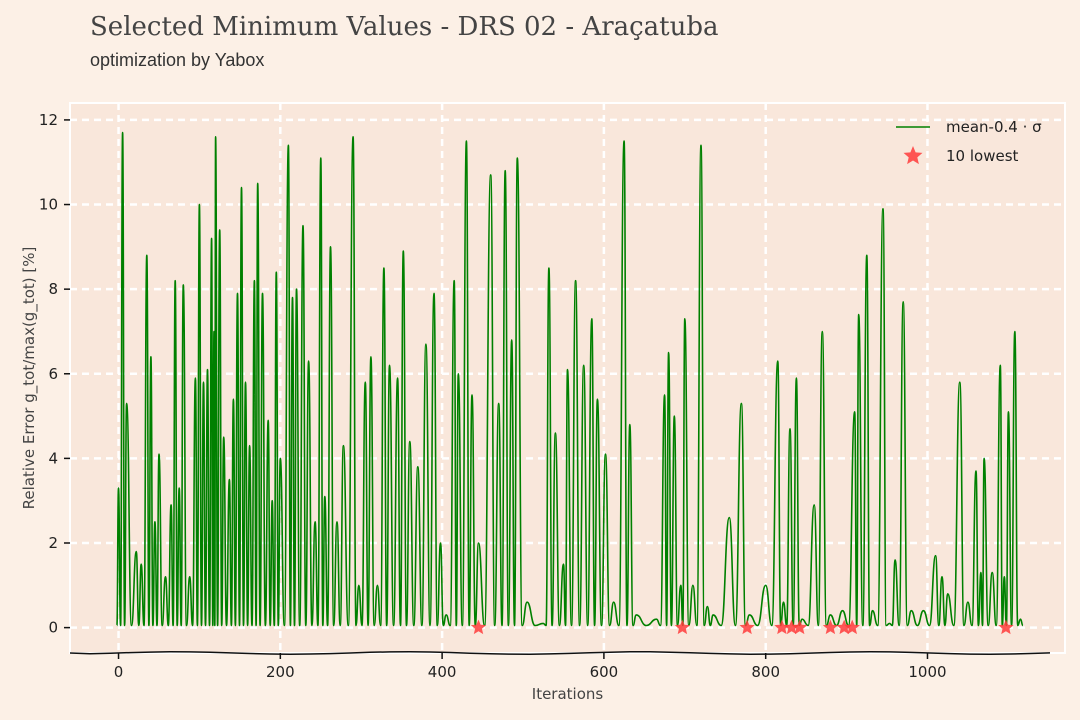 The height and width of the screenshot is (720, 1080). Describe the element at coordinates (982, 156) in the screenshot. I see `legend-label-lowest: 10 lowest` at that location.